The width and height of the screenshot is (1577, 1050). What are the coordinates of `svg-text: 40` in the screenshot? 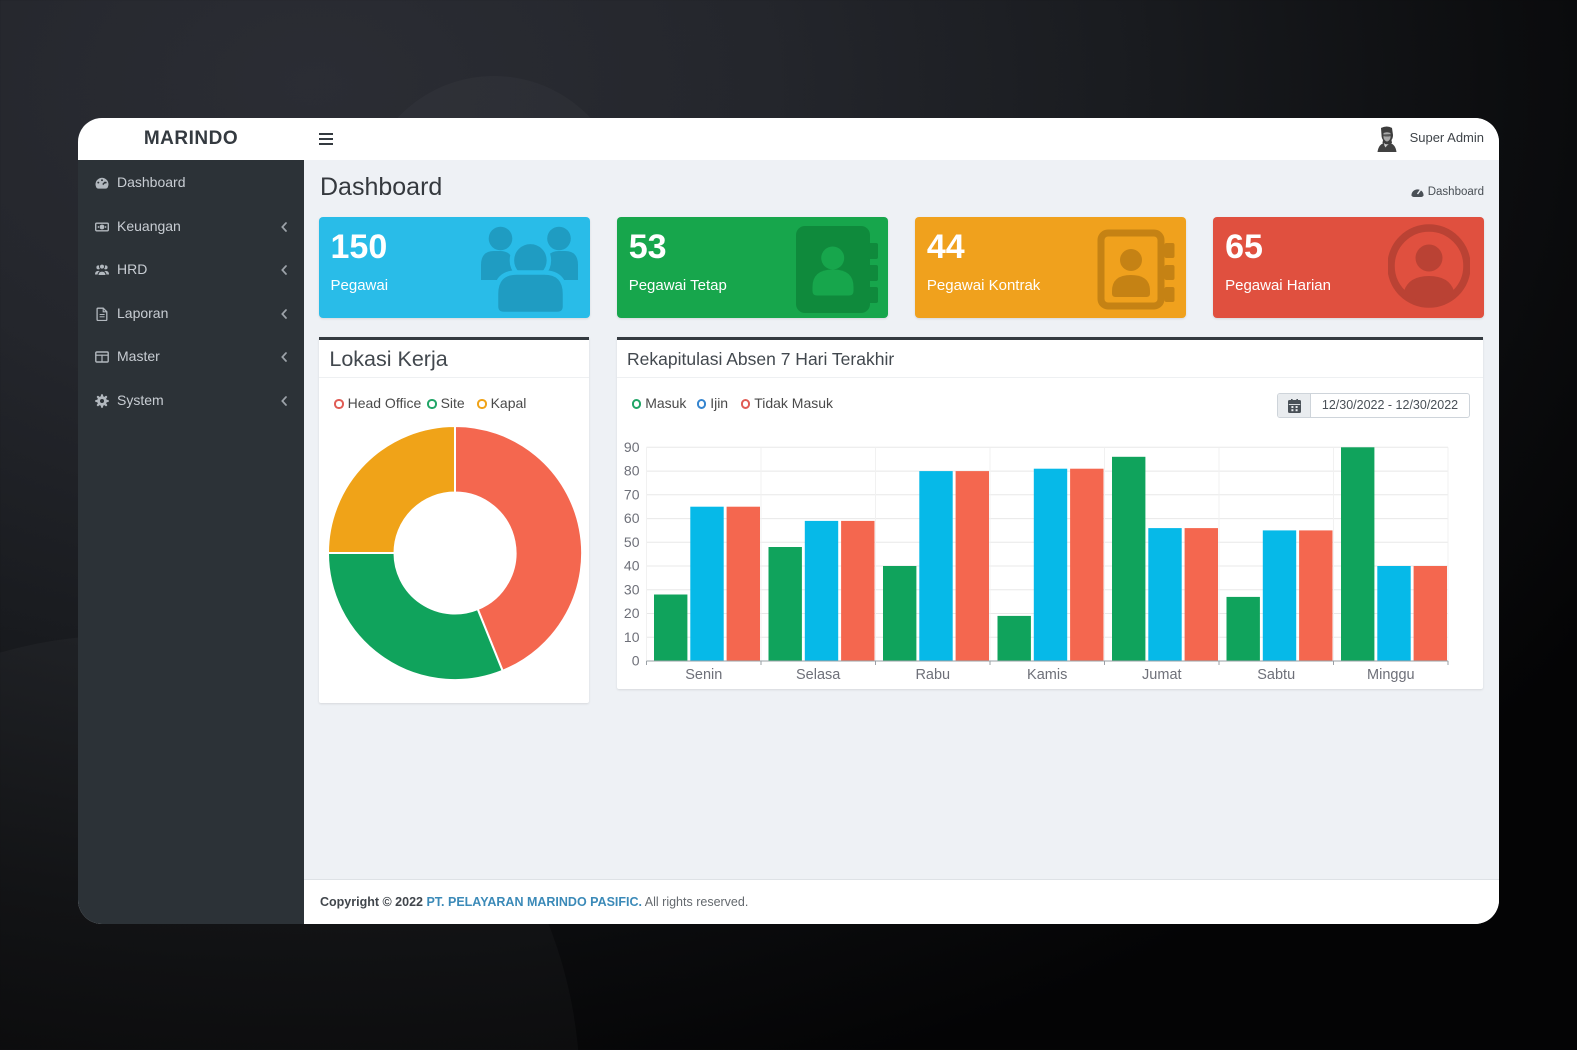 It's located at (632, 566).